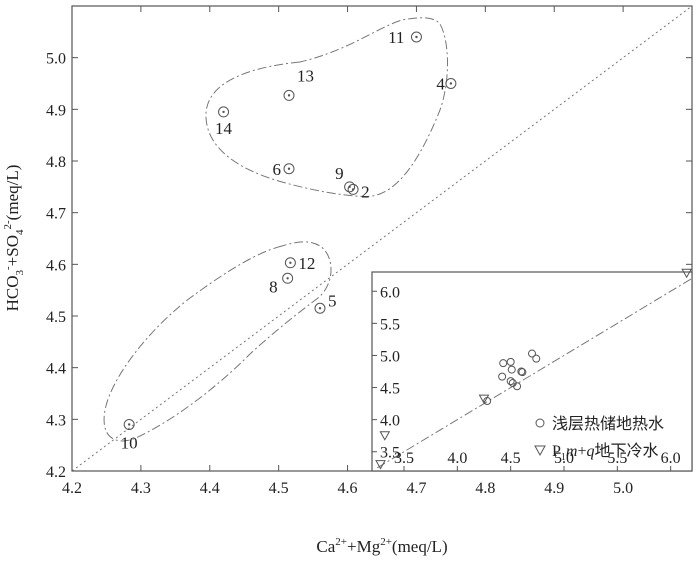  Describe the element at coordinates (390, 324) in the screenshot. I see `inset-y-tick-label: 5.5` at that location.